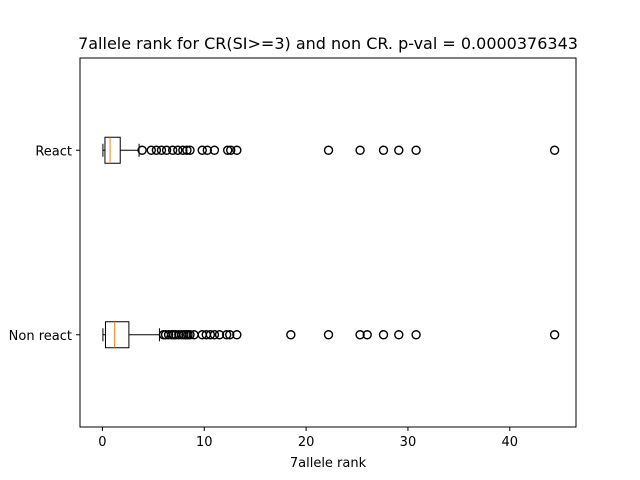 The image size is (640, 480). I want to click on y-axis: Non react React, so click(44, 244).